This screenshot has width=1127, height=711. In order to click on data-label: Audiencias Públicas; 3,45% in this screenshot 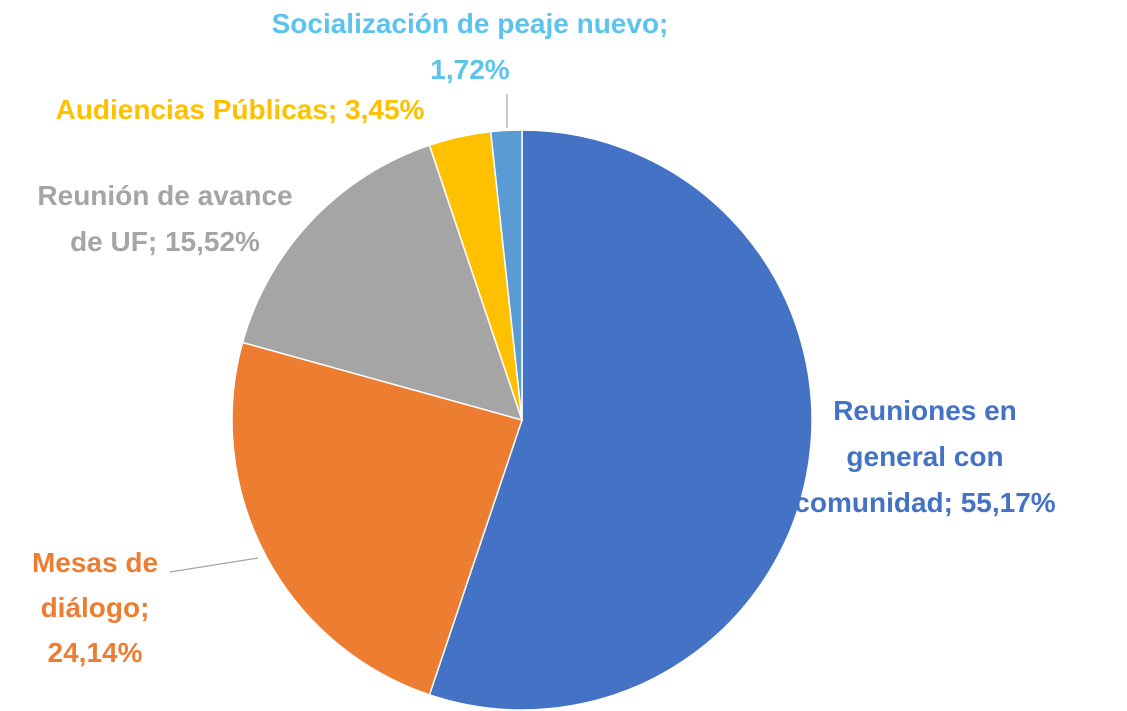, I will do `click(240, 109)`.